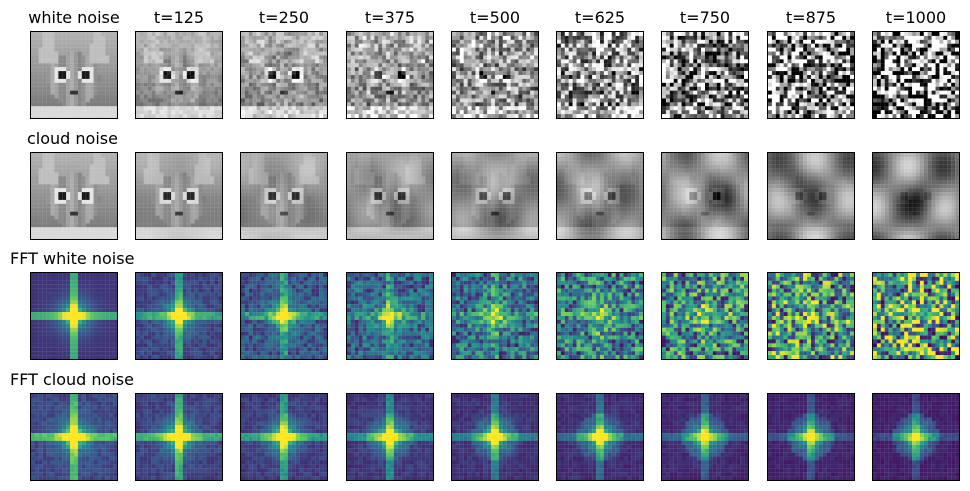  I want to click on column-label-0: white noise, so click(74, 17).